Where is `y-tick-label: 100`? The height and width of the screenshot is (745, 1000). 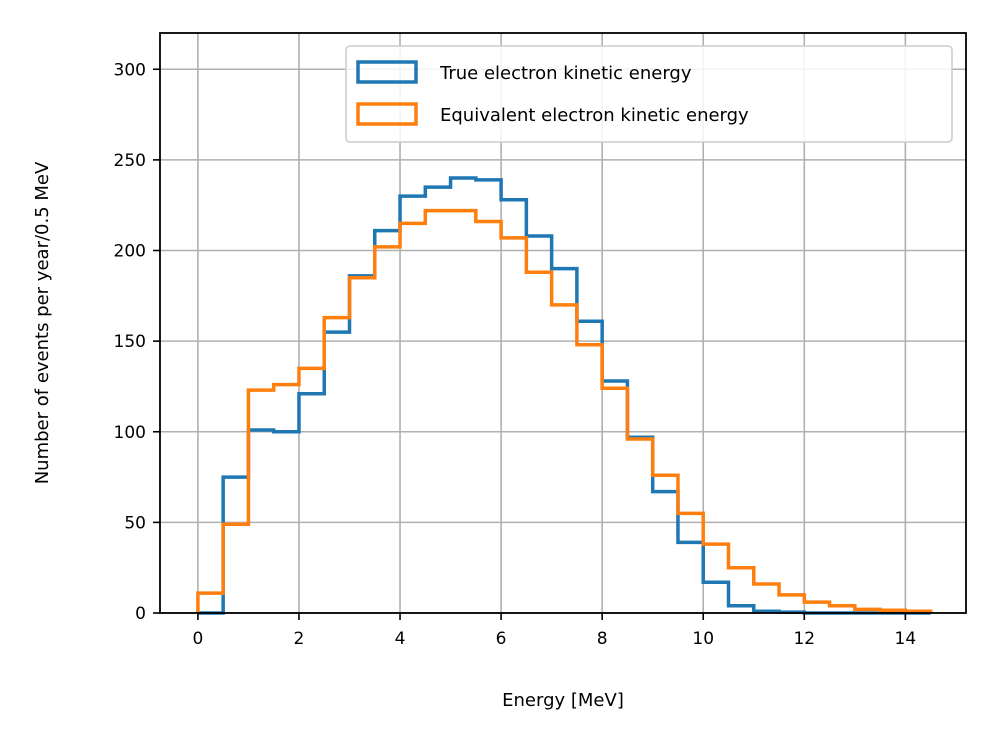
y-tick-label: 100 is located at coordinates (130, 433).